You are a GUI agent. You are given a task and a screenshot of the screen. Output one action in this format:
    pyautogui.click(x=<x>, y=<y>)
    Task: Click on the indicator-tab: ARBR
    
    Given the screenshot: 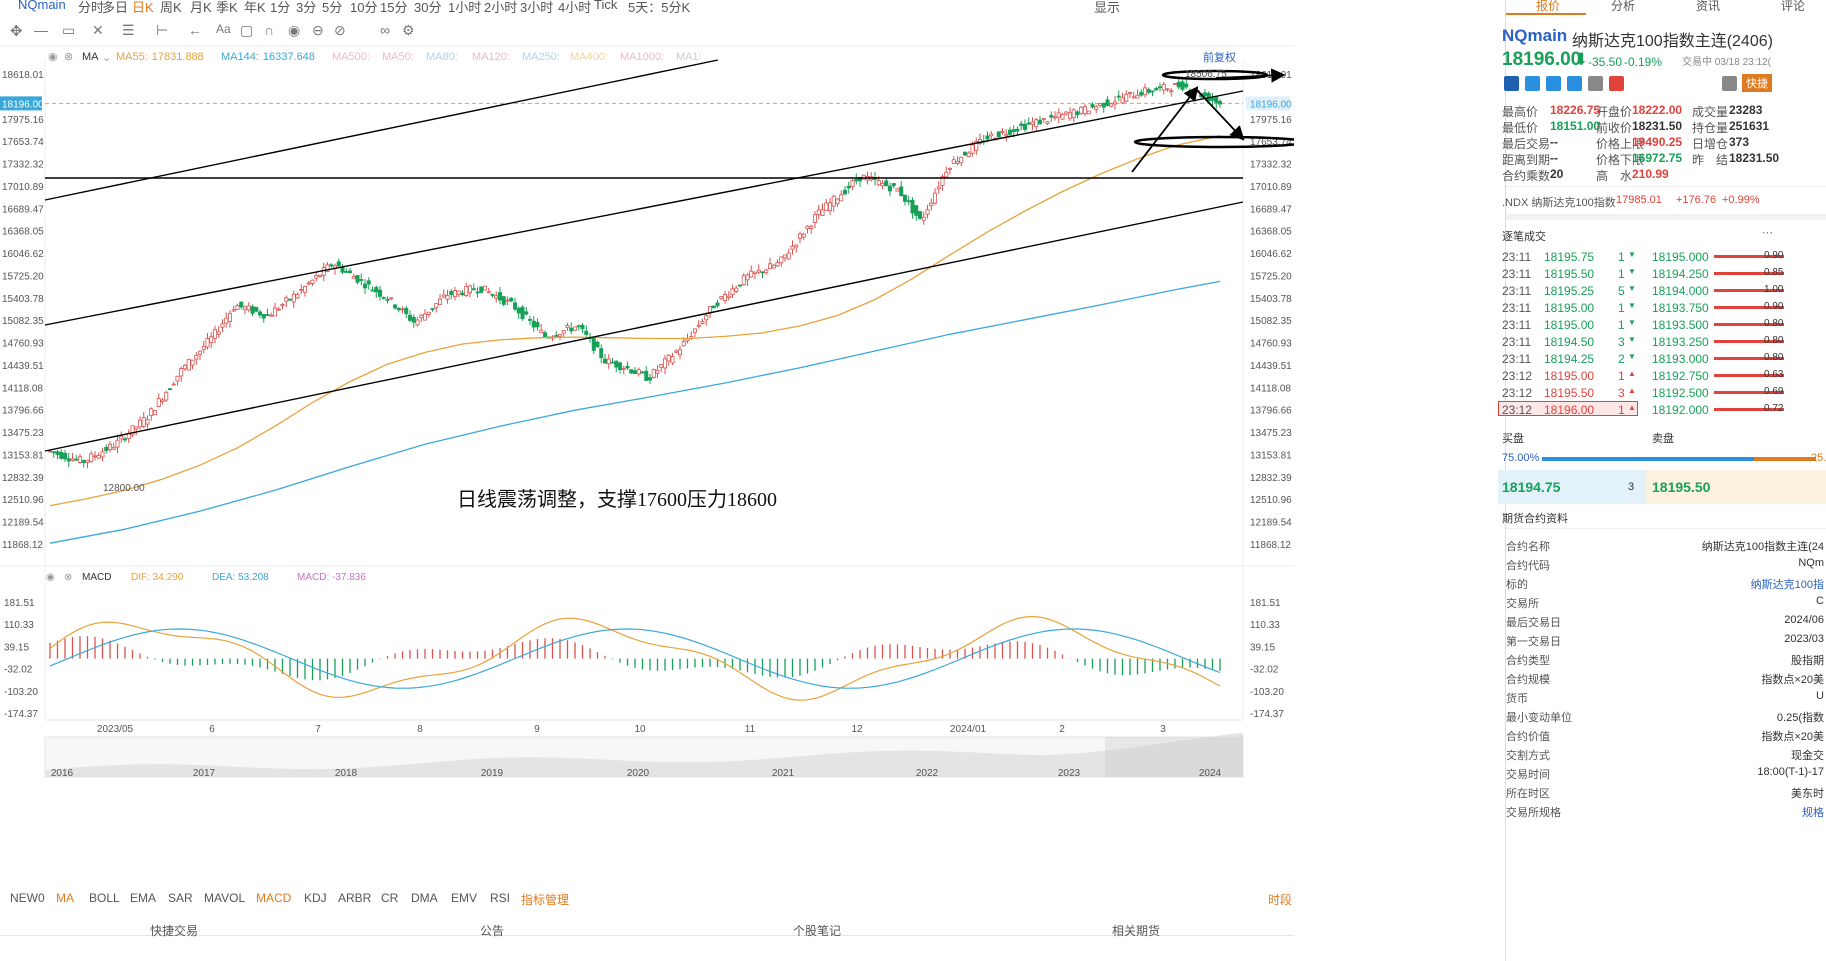 What is the action you would take?
    pyautogui.click(x=355, y=898)
    